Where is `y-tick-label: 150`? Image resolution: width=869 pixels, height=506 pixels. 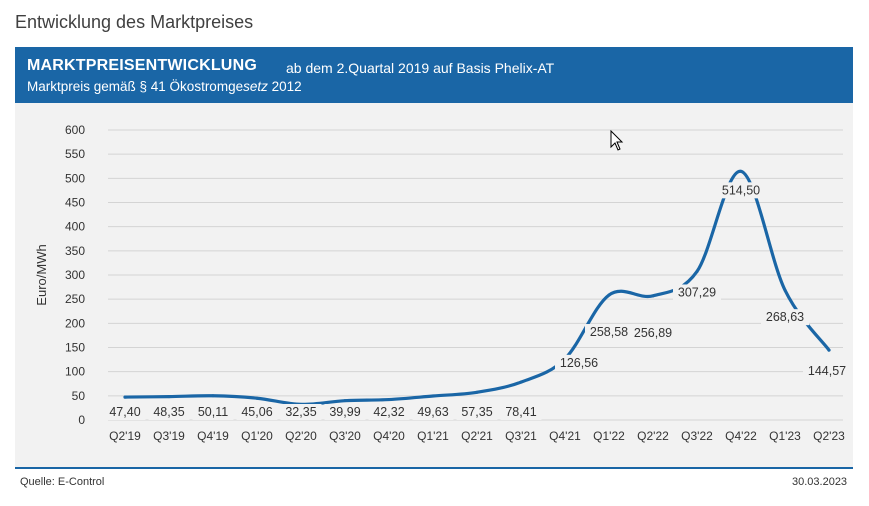
y-tick-label: 150 is located at coordinates (75, 348).